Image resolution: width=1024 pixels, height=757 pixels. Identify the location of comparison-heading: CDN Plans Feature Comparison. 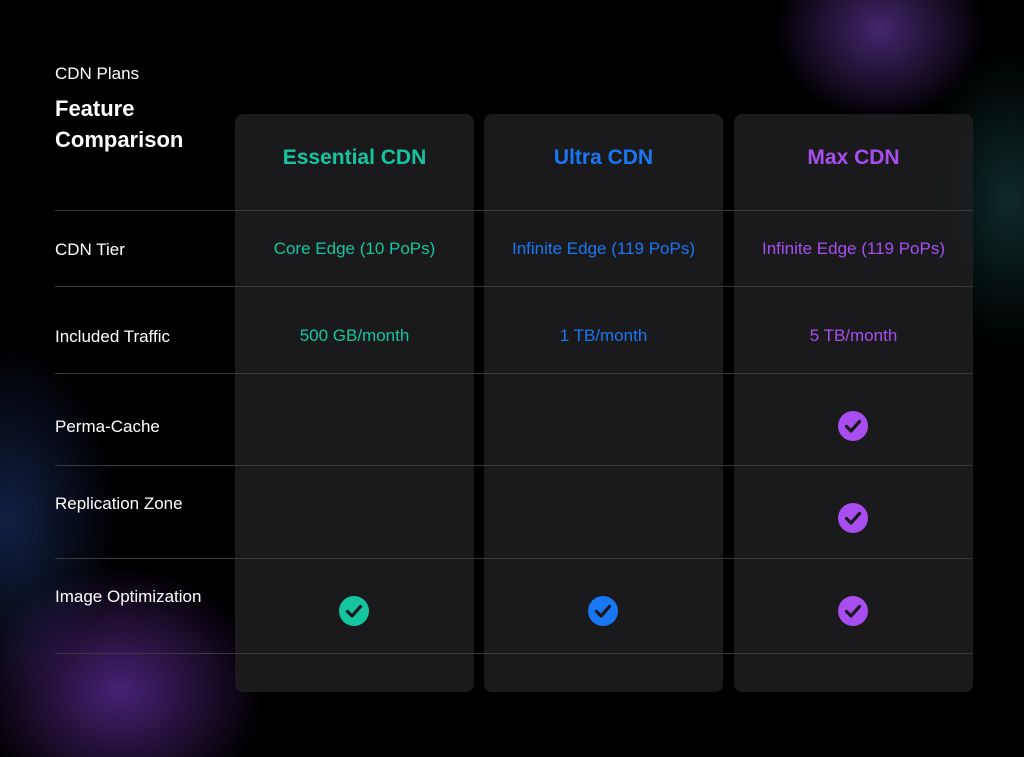
(140, 109).